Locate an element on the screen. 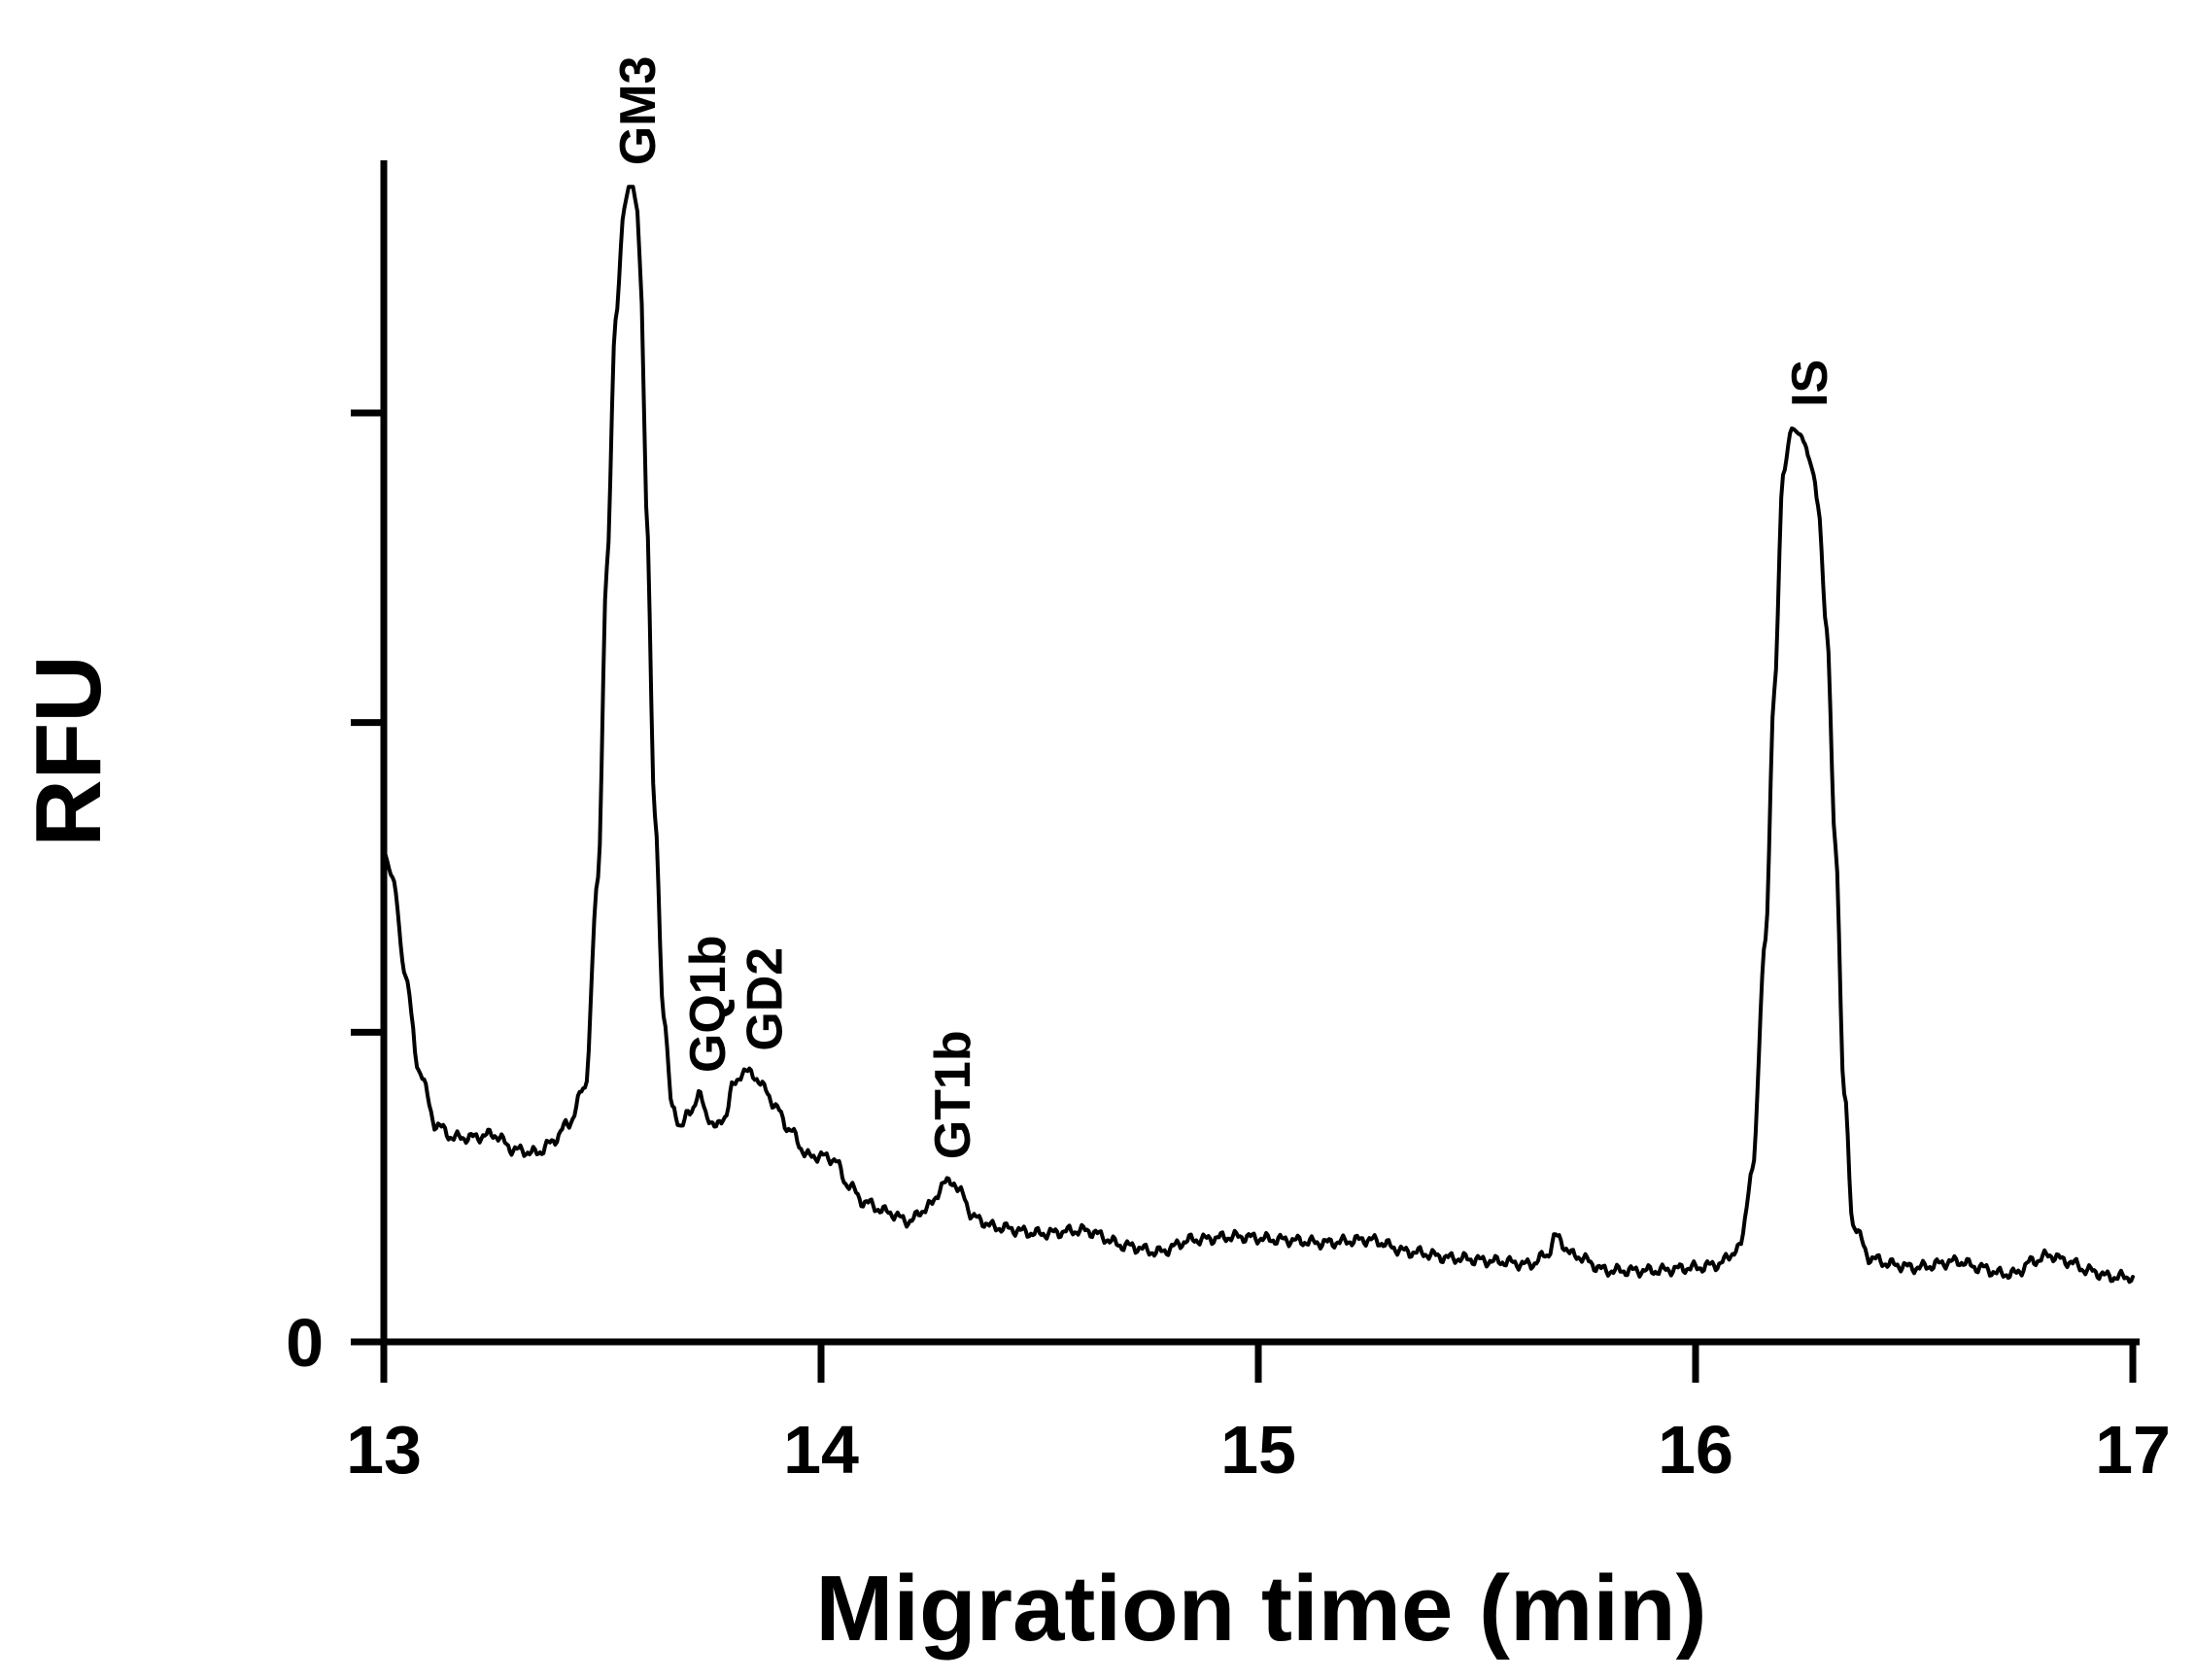 Image resolution: width=2195 pixels, height=1680 pixels. y-axis-title: RFU is located at coordinates (68, 750).